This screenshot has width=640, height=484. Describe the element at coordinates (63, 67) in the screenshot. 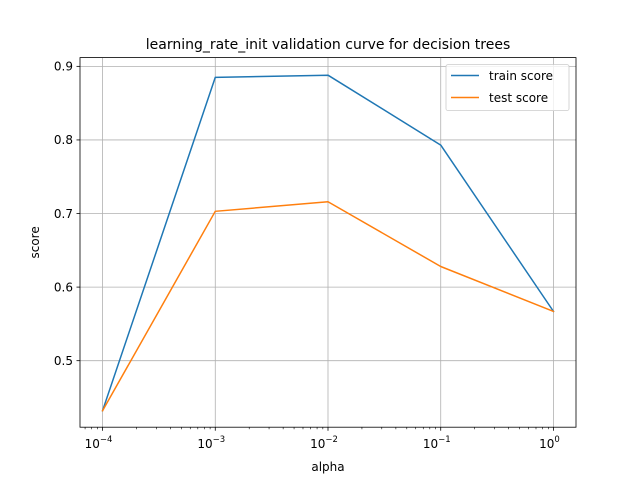

I see `y-tick-label: 0.9` at that location.